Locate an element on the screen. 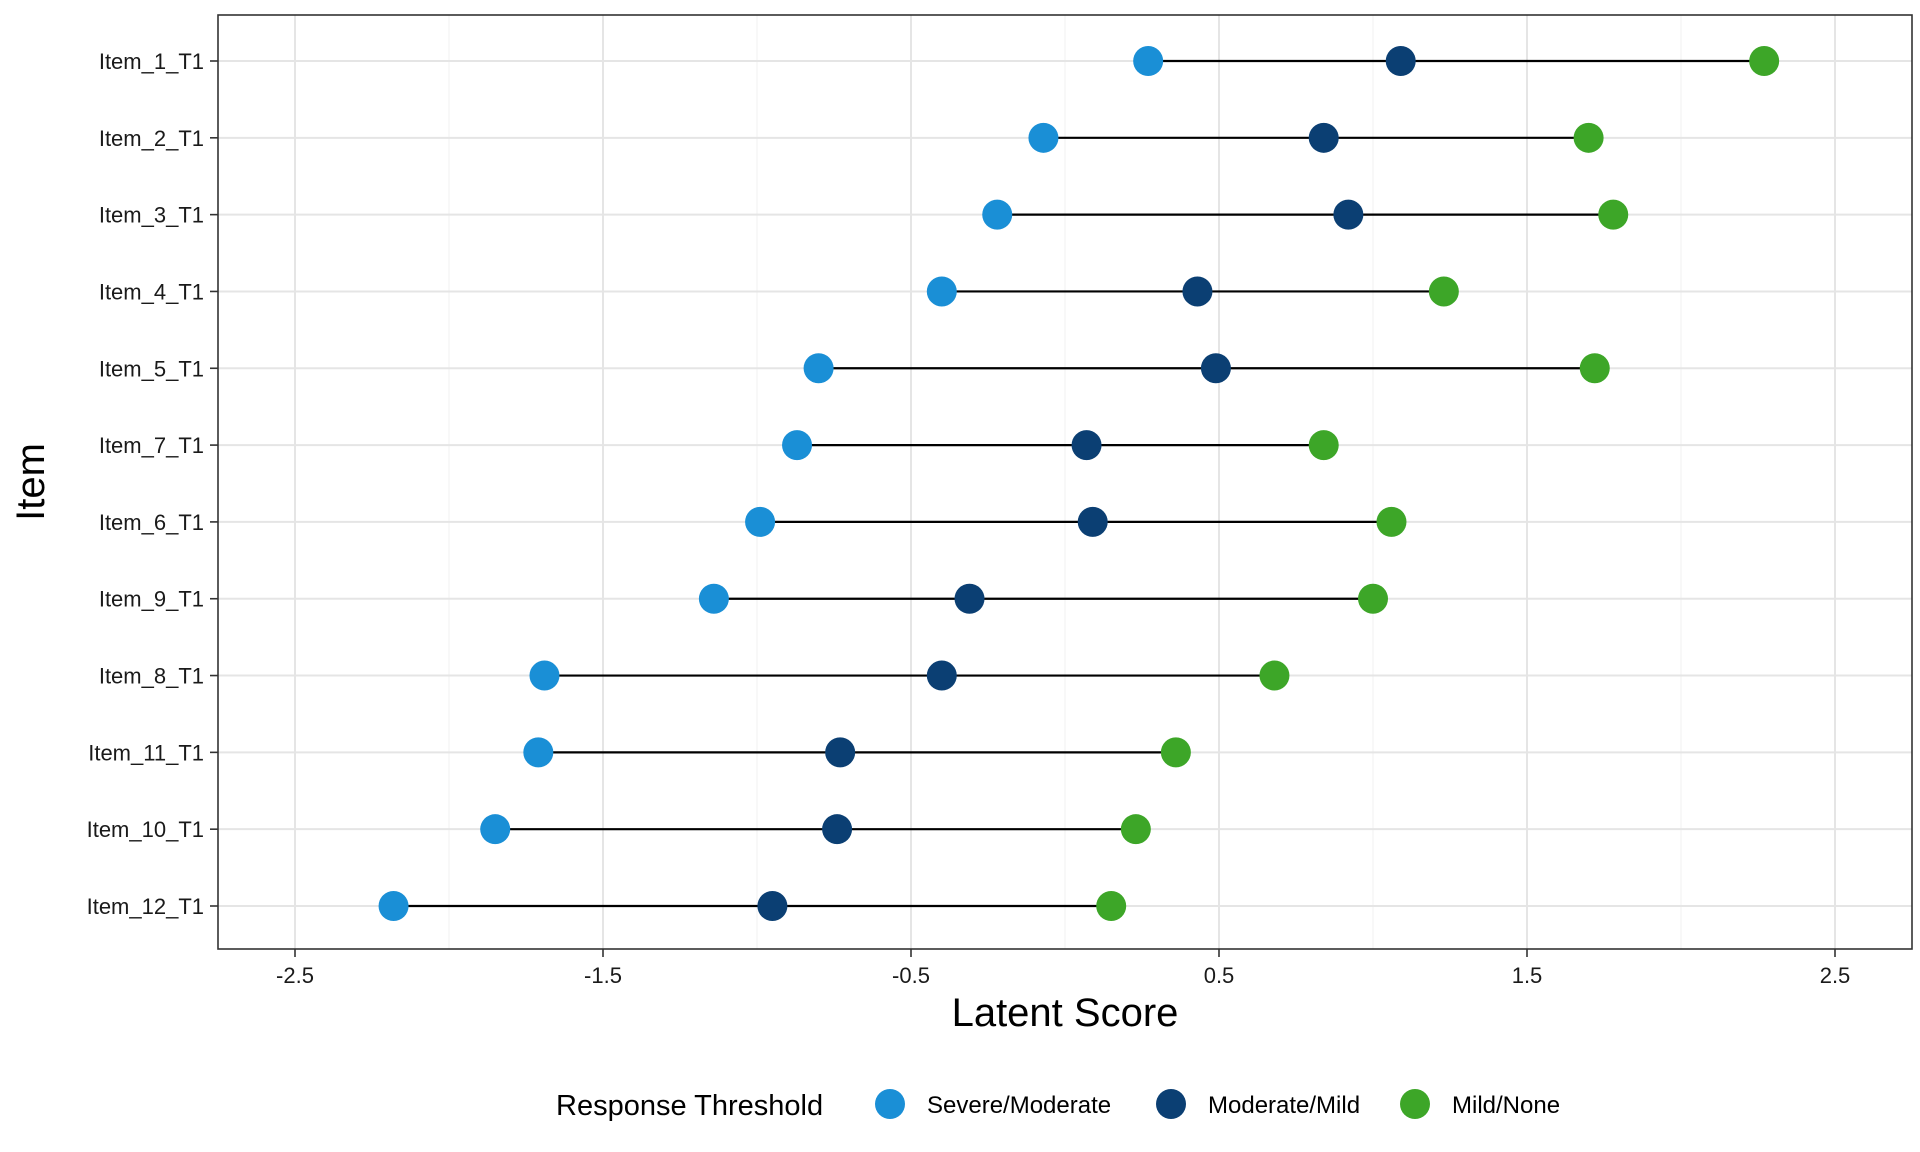 This screenshot has height=1152, width=1920. point-item-3-t1-mild-none is located at coordinates (1613, 214).